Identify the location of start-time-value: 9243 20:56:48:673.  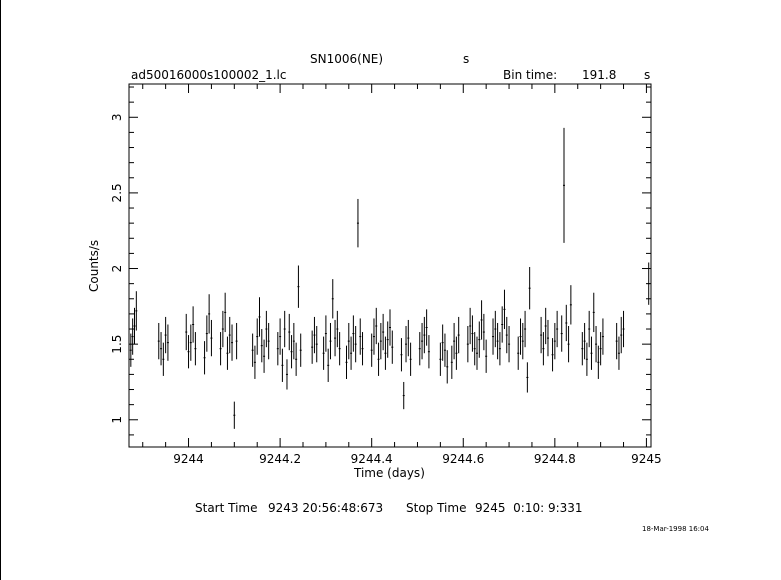
(326, 508).